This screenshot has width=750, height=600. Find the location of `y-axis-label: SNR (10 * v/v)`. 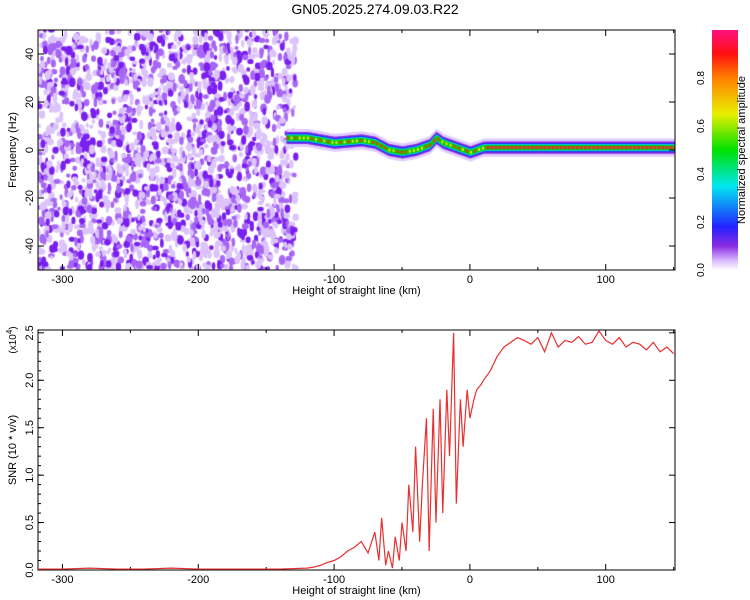

y-axis-label: SNR (10 * v/v) is located at coordinates (13, 450).